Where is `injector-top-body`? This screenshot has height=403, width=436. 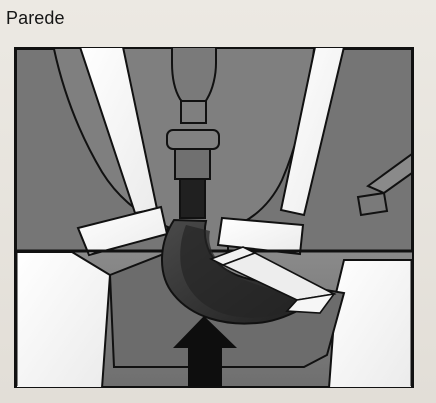
injector-top-body is located at coordinates (194, 76).